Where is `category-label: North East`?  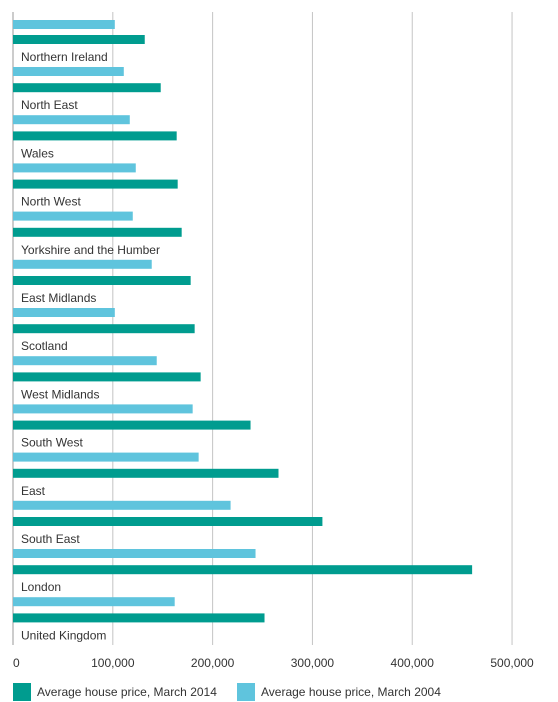
category-label: North East is located at coordinates (49, 105).